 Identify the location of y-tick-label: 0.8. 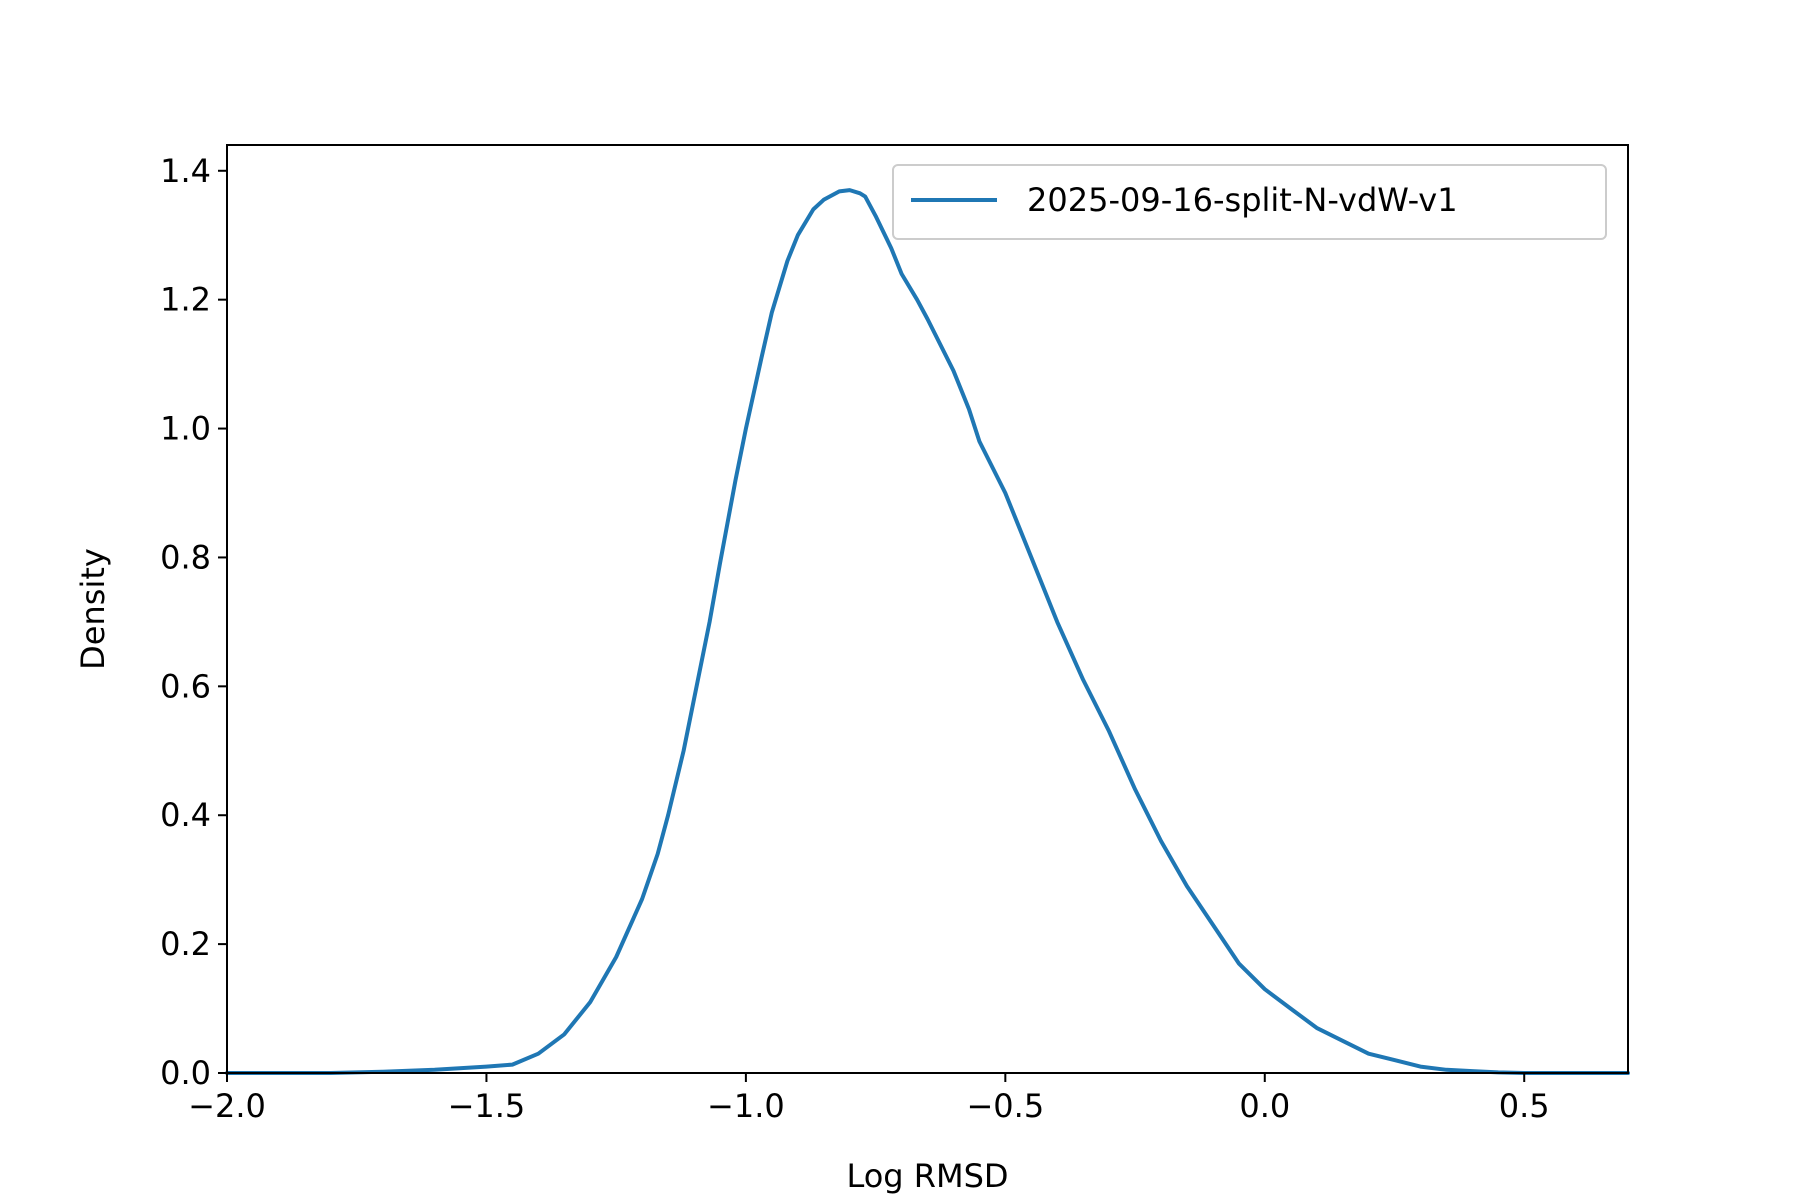
(185, 557).